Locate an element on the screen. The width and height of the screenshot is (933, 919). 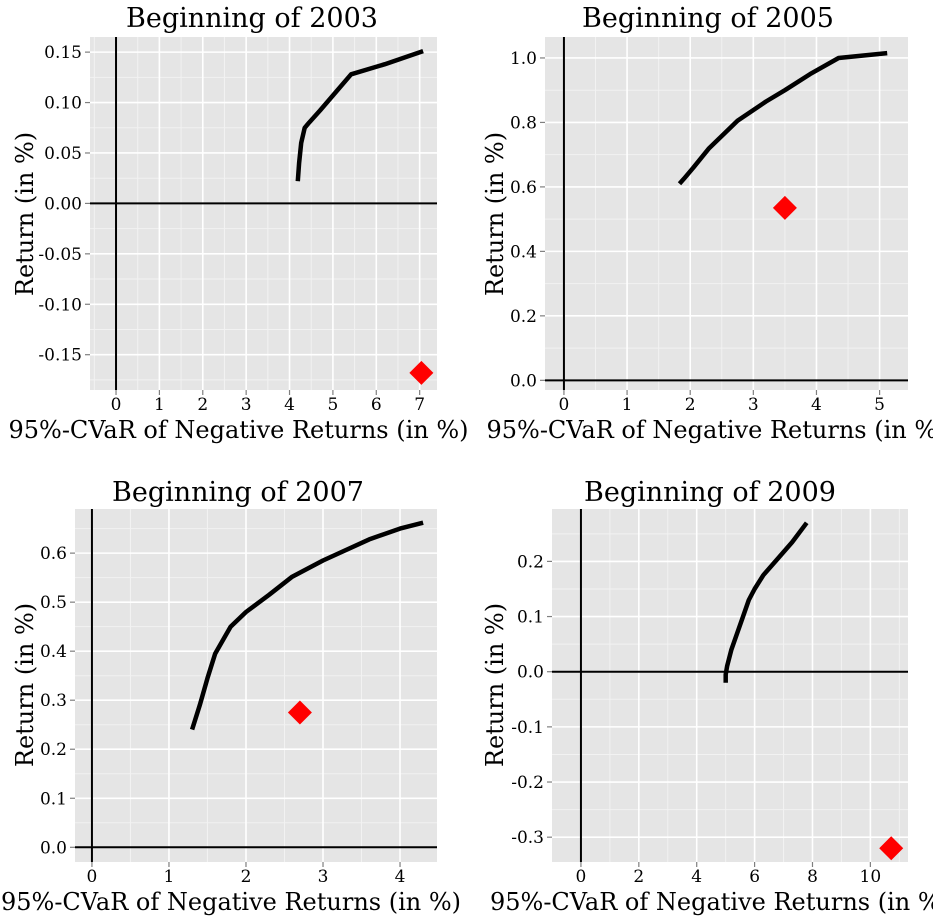
y-tick-label: -0.3 is located at coordinates (527, 838).